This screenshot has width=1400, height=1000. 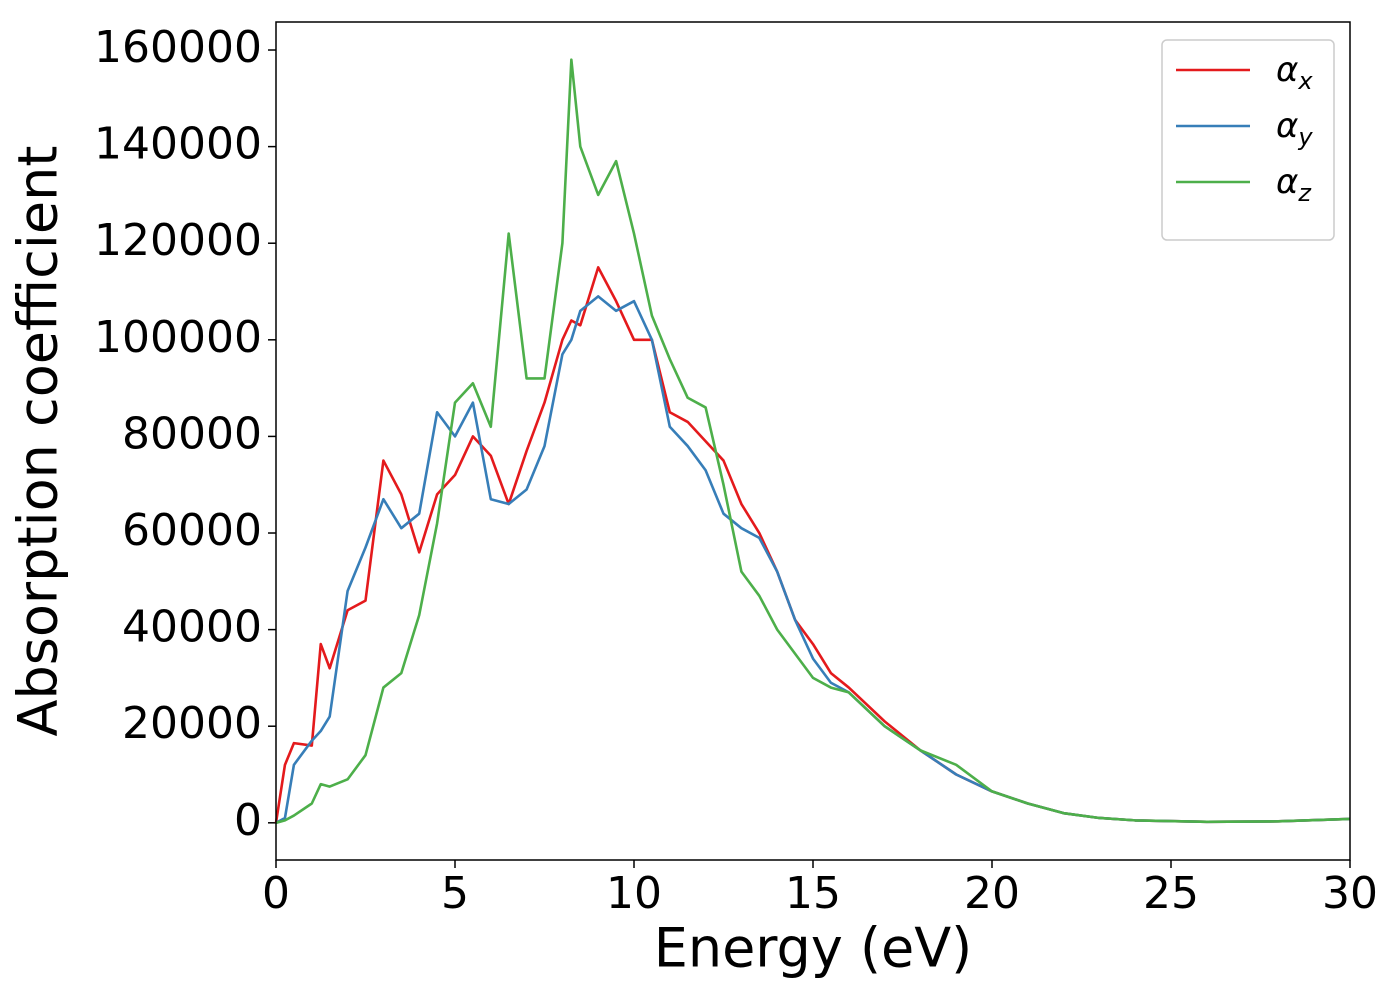 I want to click on legend-label: αz, so click(x=1294, y=184).